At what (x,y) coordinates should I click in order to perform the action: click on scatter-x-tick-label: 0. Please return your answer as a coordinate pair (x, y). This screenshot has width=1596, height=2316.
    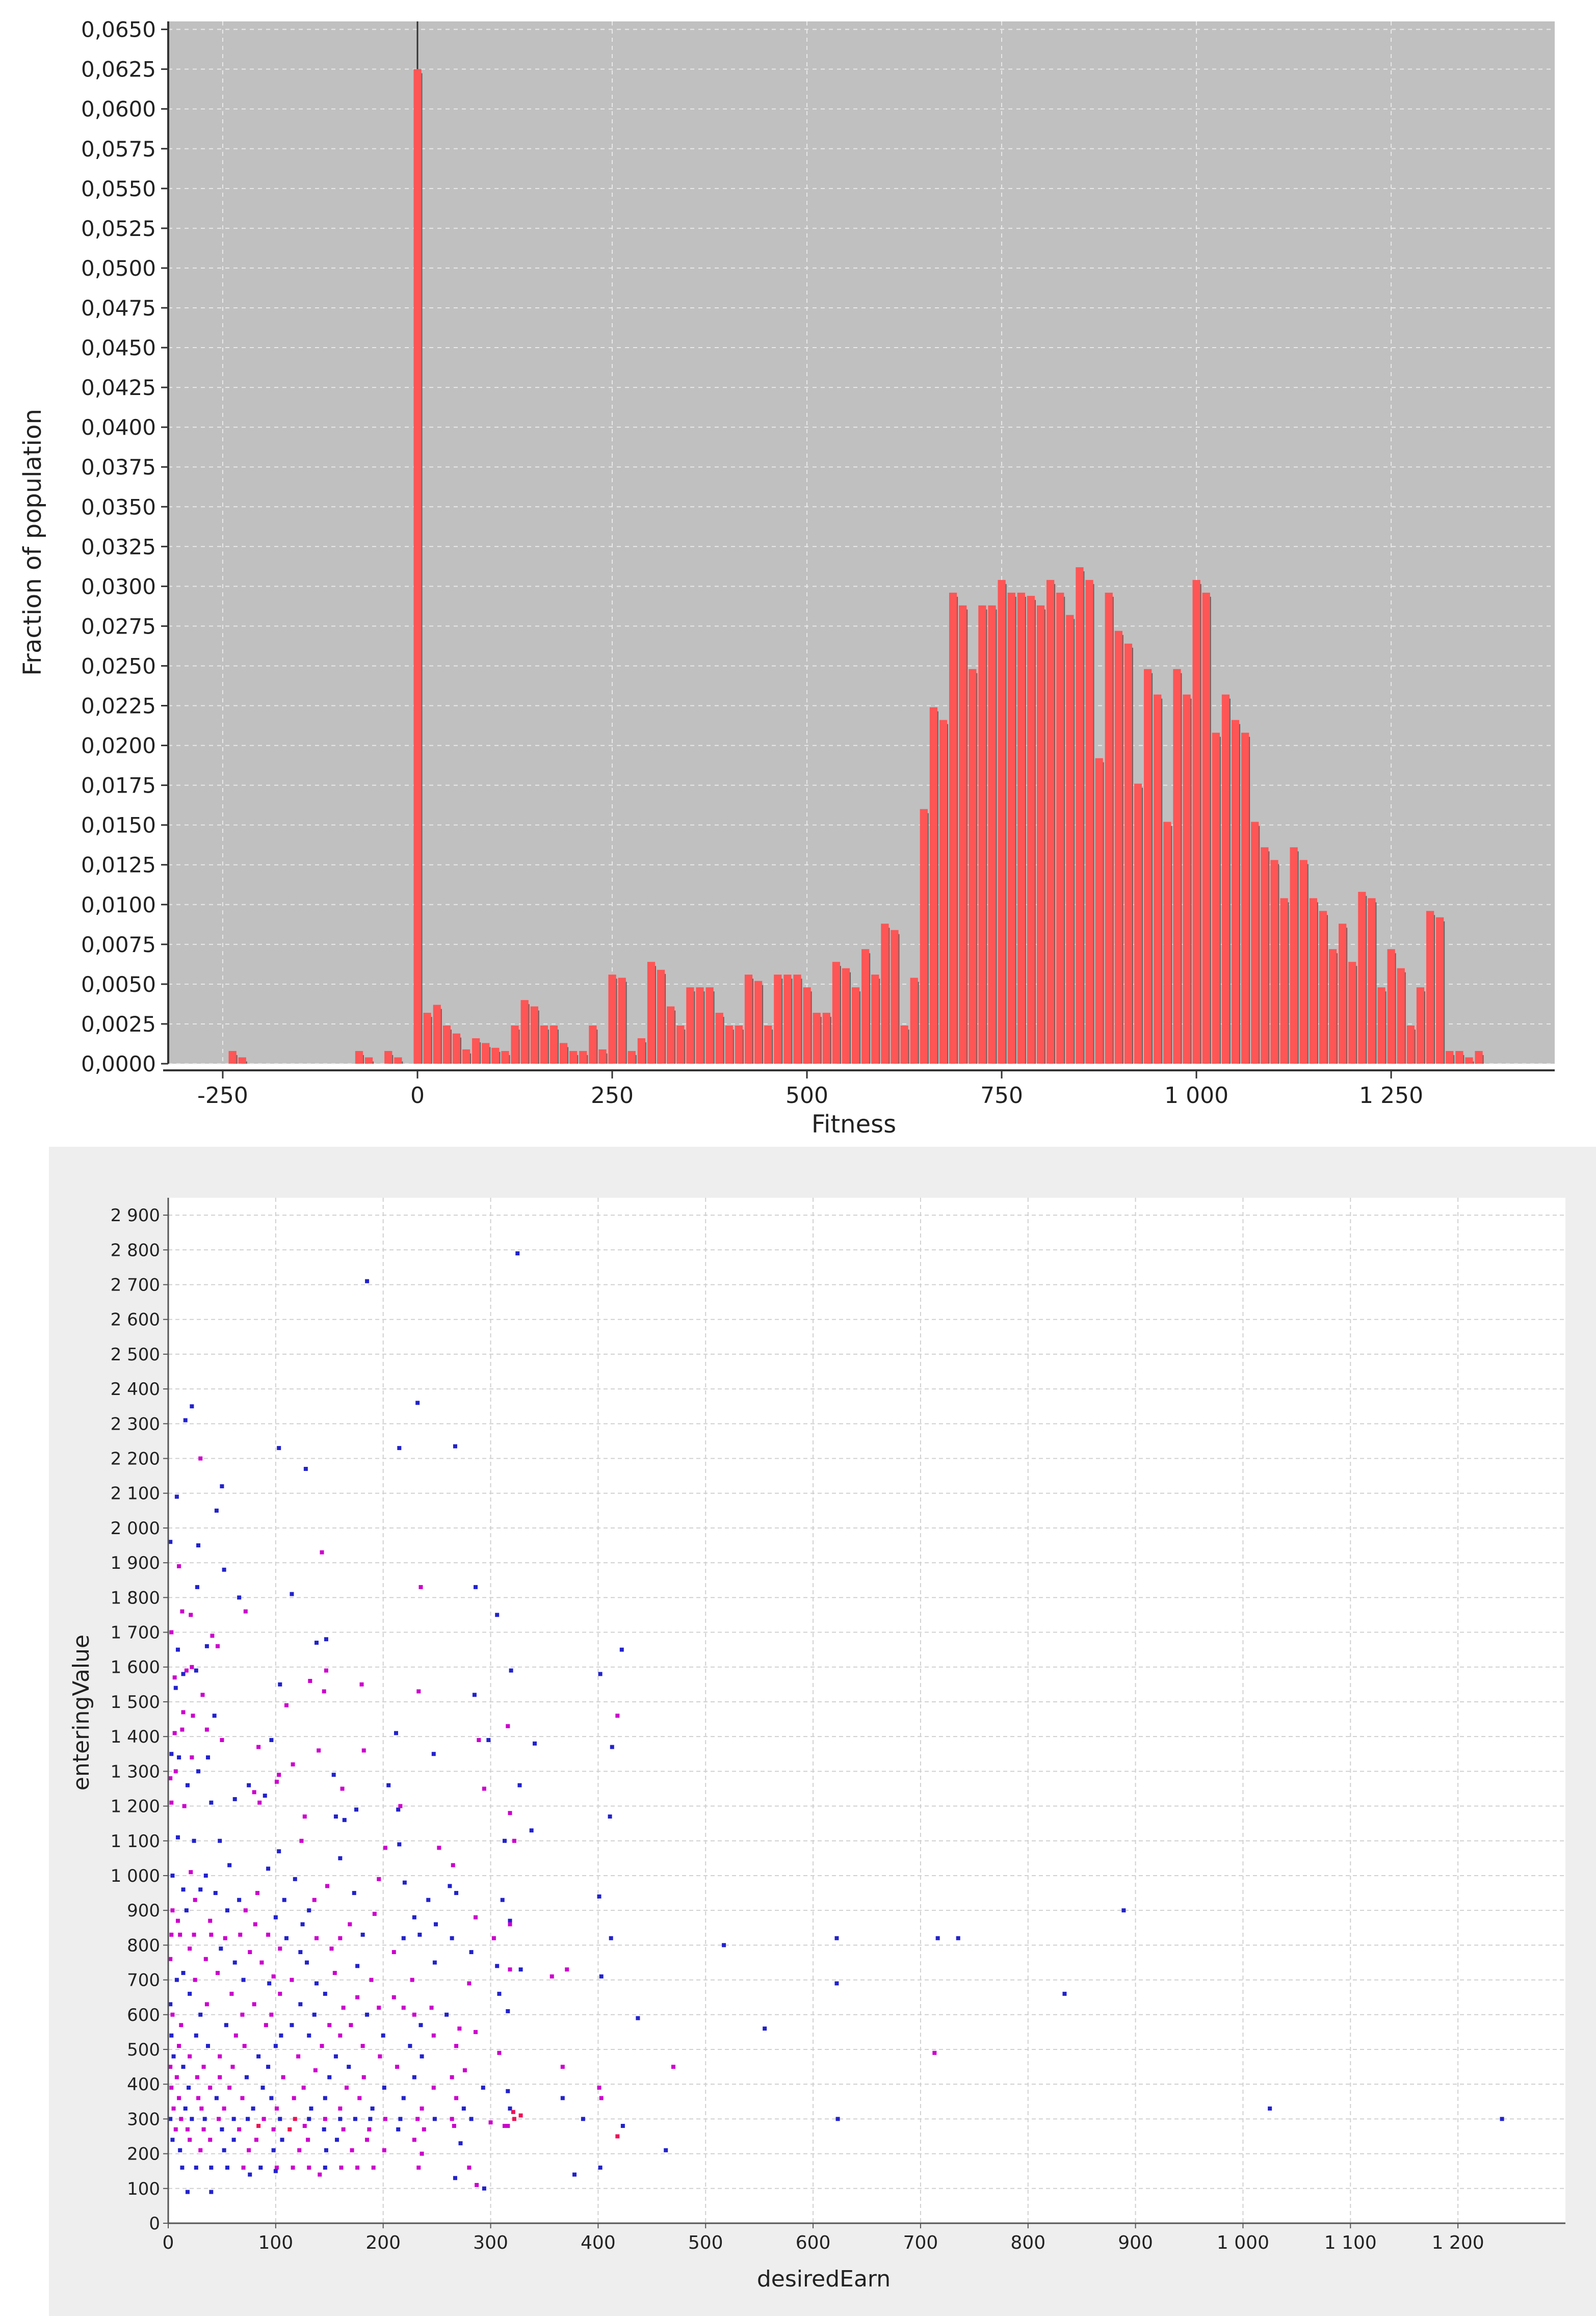
    Looking at the image, I should click on (168, 2242).